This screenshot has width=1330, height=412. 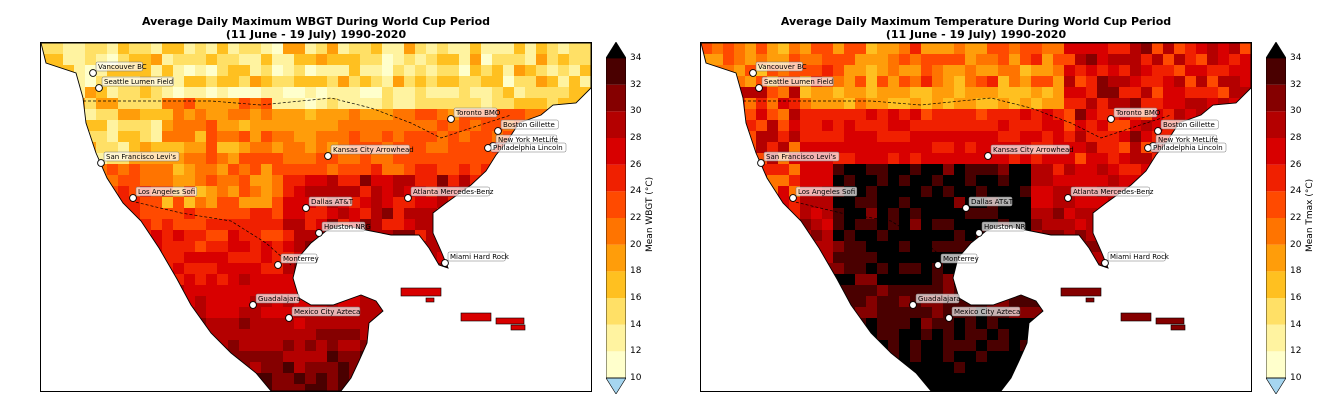 I want to click on city-marker: Mexico City Azteca, so click(x=322, y=314).